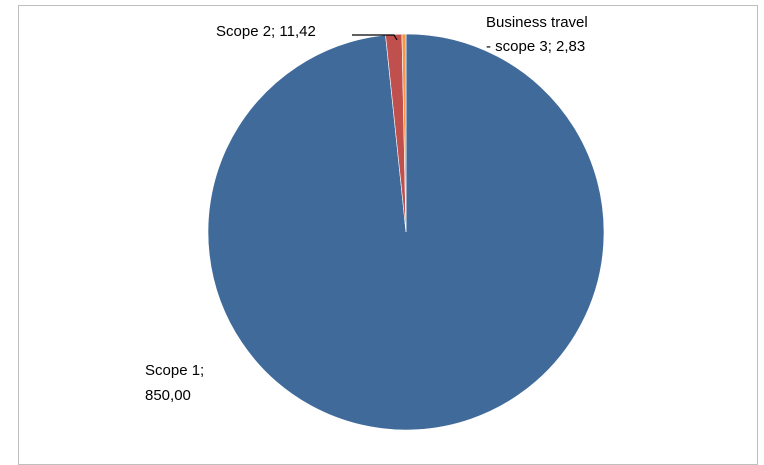 The height and width of the screenshot is (465, 764). Describe the element at coordinates (537, 22) in the screenshot. I see `data-label-travel-line1: Business travel` at that location.